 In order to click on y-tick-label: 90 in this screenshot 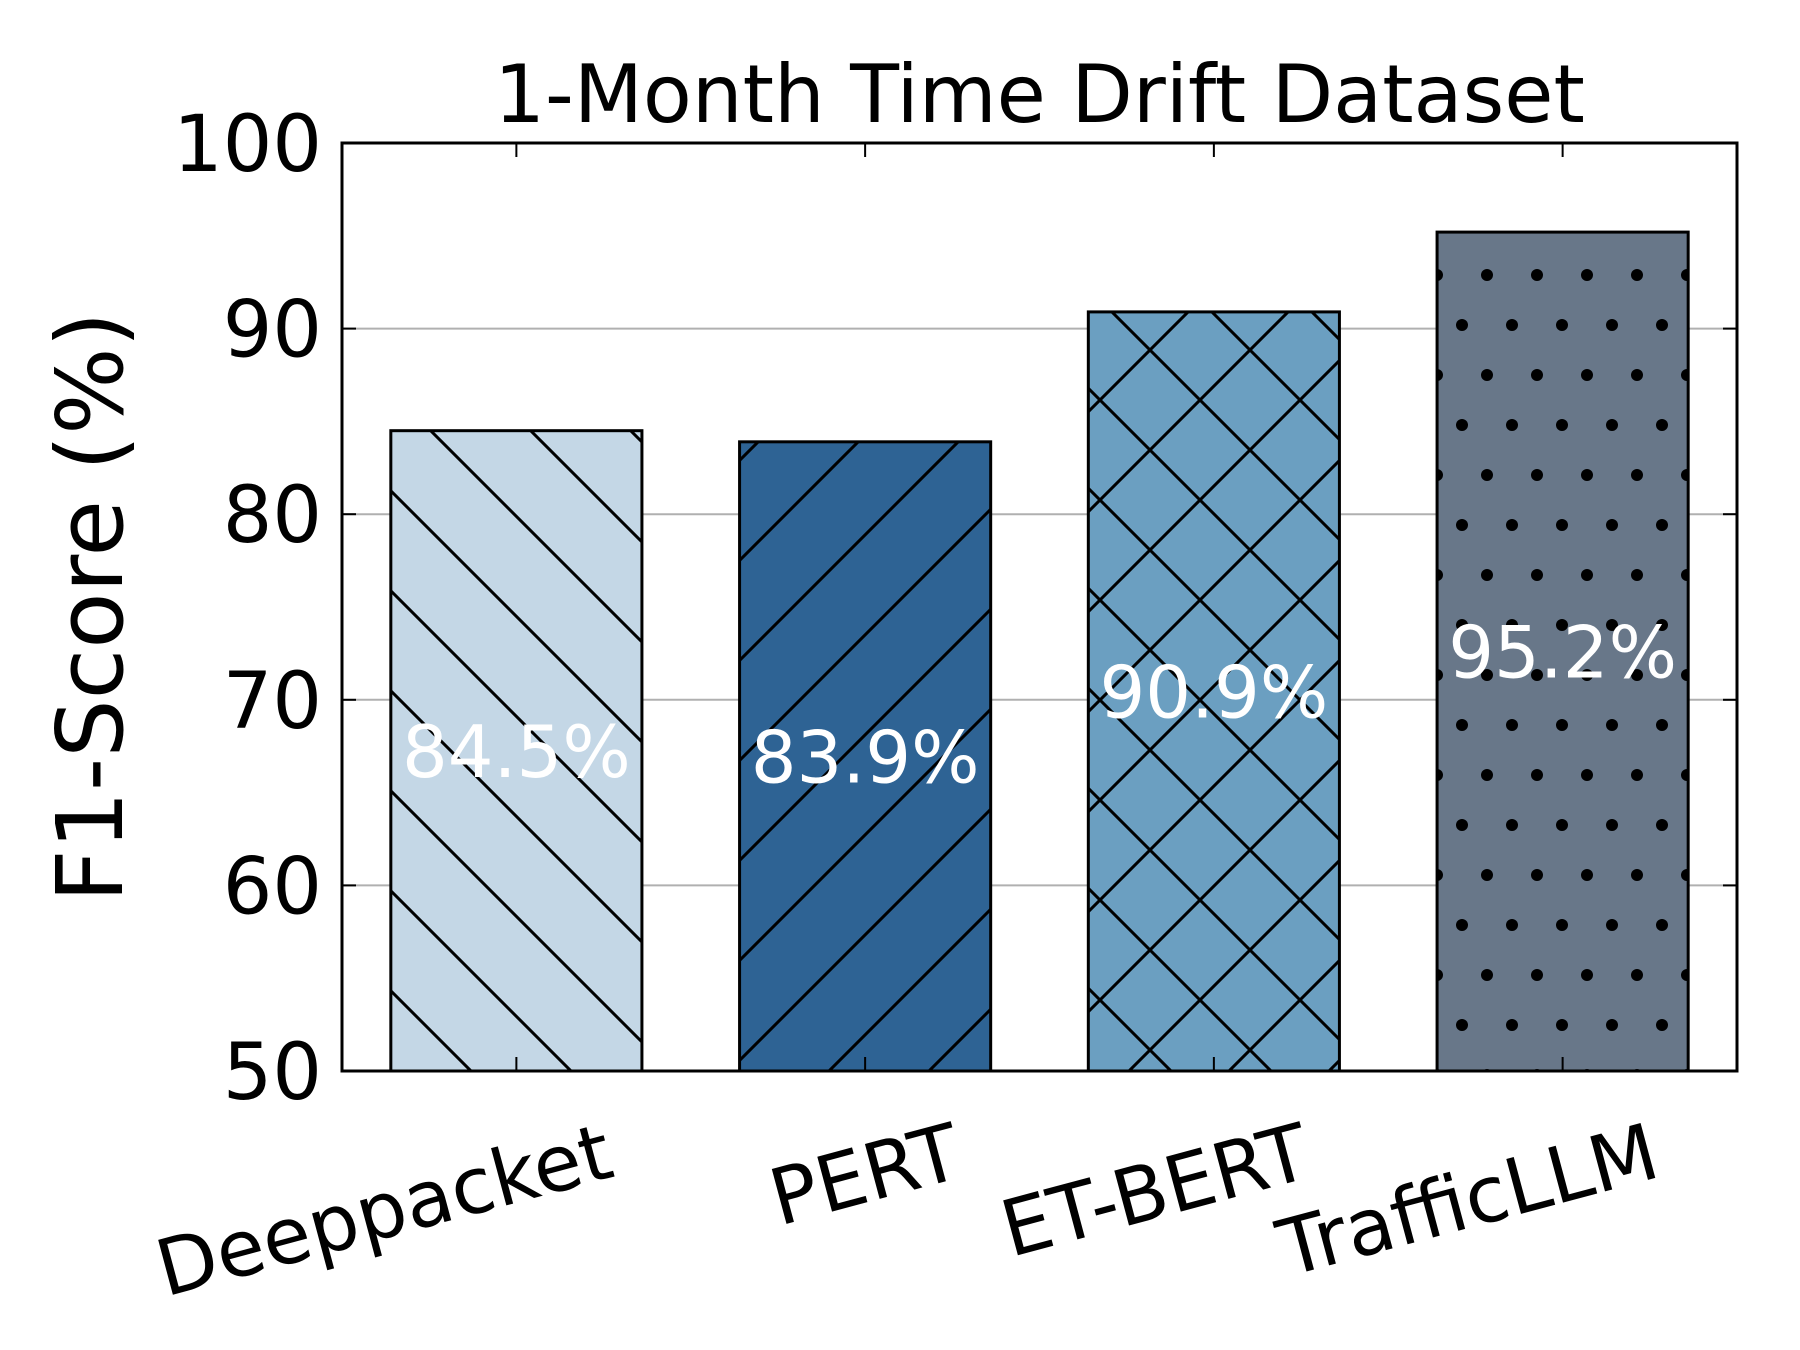, I will do `click(272, 331)`.